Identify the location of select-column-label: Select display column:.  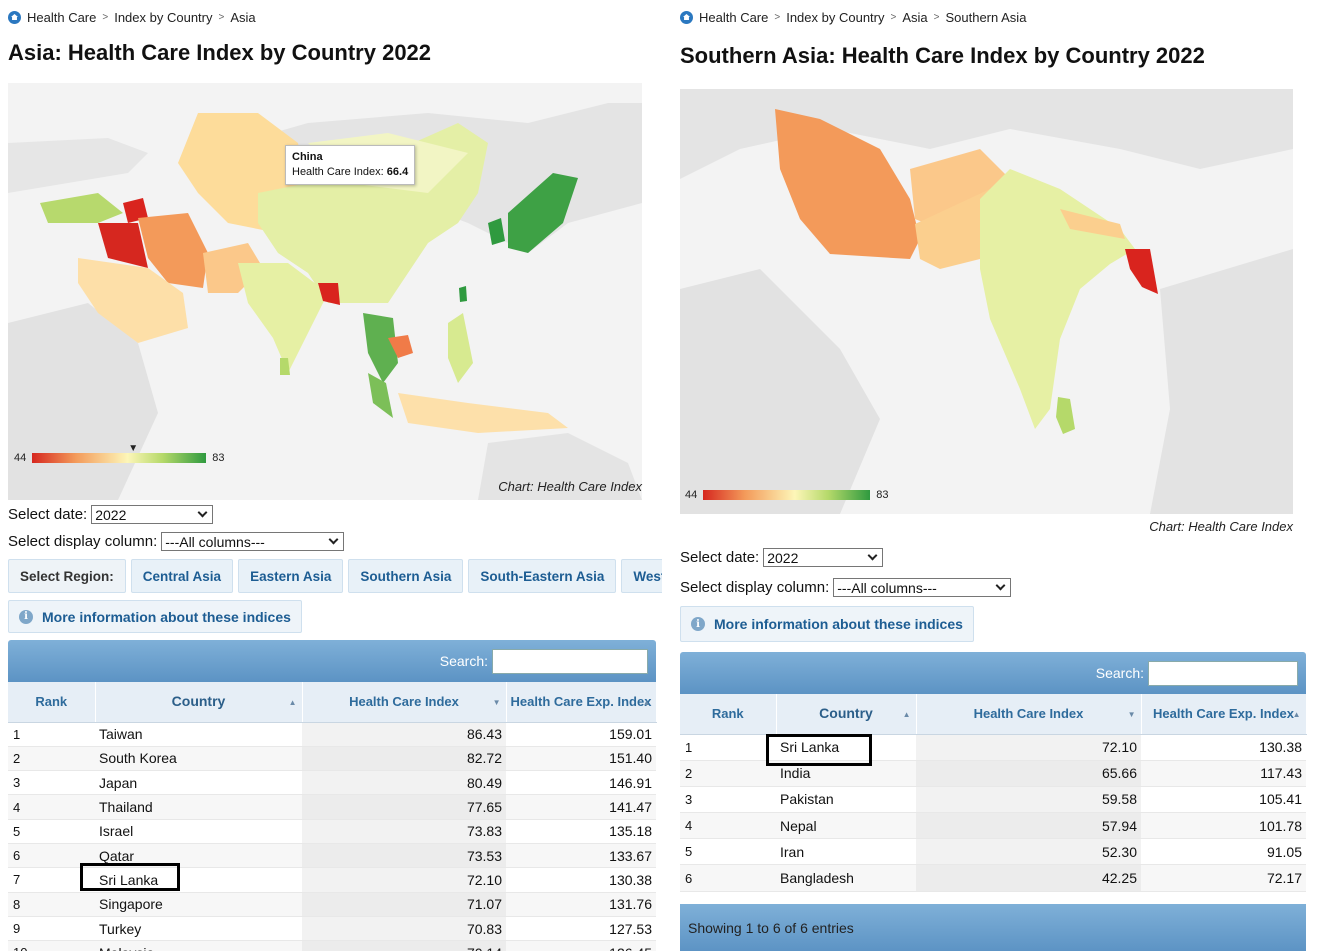
(755, 587).